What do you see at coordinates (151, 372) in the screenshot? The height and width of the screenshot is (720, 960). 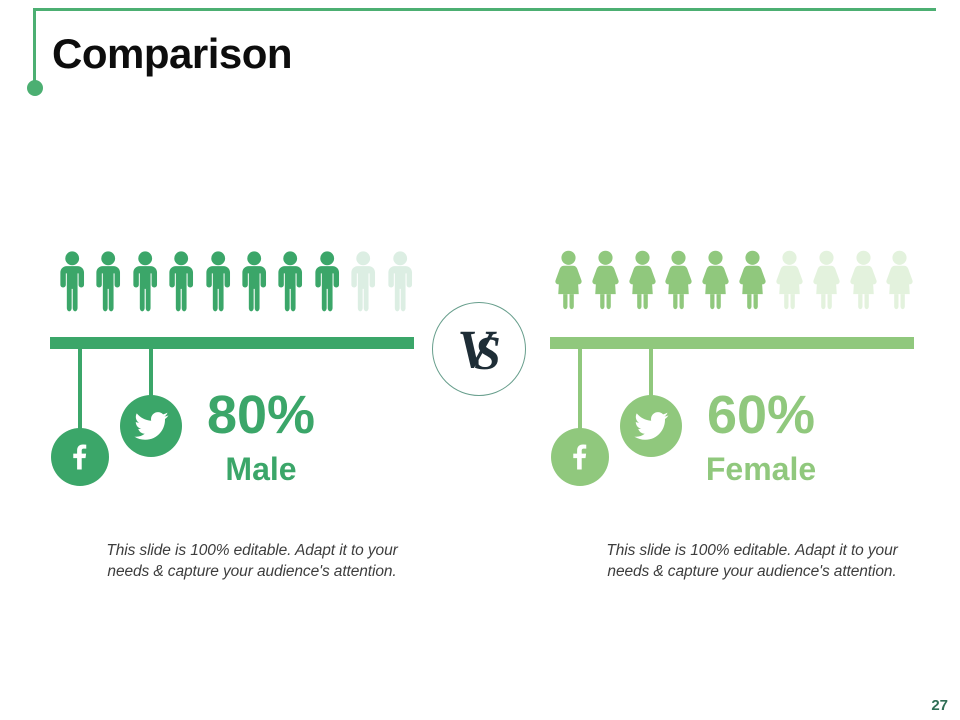 I see `male-twitter-hanger-line` at bounding box center [151, 372].